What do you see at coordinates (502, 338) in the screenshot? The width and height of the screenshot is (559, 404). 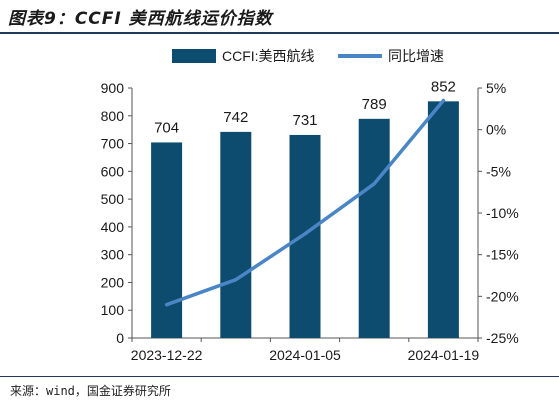 I see `y-right-tick-label: -25%` at bounding box center [502, 338].